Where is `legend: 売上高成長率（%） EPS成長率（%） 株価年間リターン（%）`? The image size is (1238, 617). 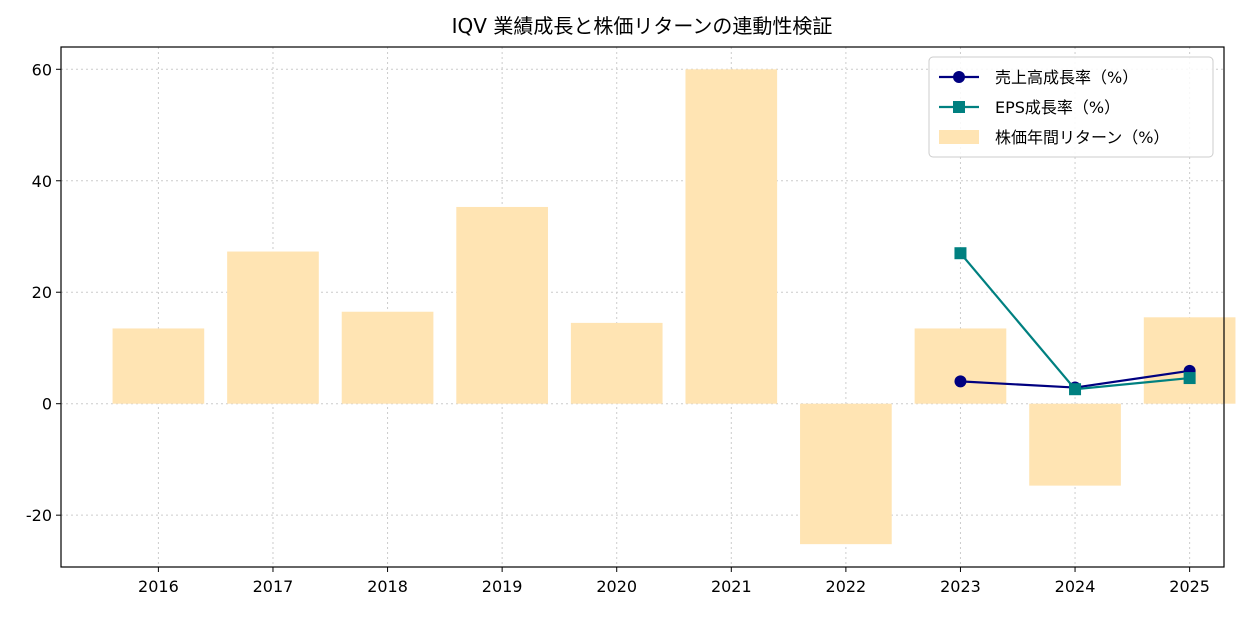
legend: 売上高成長率（%） EPS成長率（%） 株価年間リターン（%） is located at coordinates (1071, 107).